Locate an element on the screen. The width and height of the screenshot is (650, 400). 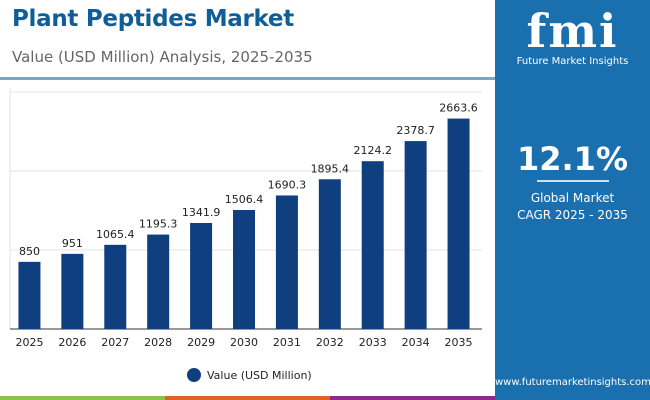
cagr-divider is located at coordinates (573, 181).